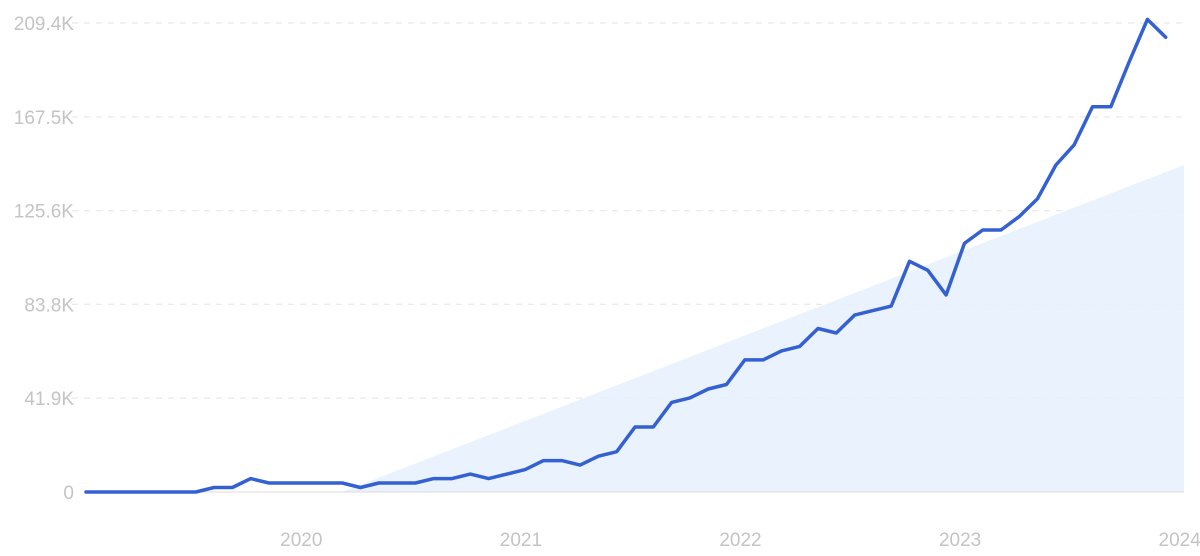 This screenshot has width=1200, height=556. What do you see at coordinates (301, 540) in the screenshot?
I see `x-tick-label: 2020` at bounding box center [301, 540].